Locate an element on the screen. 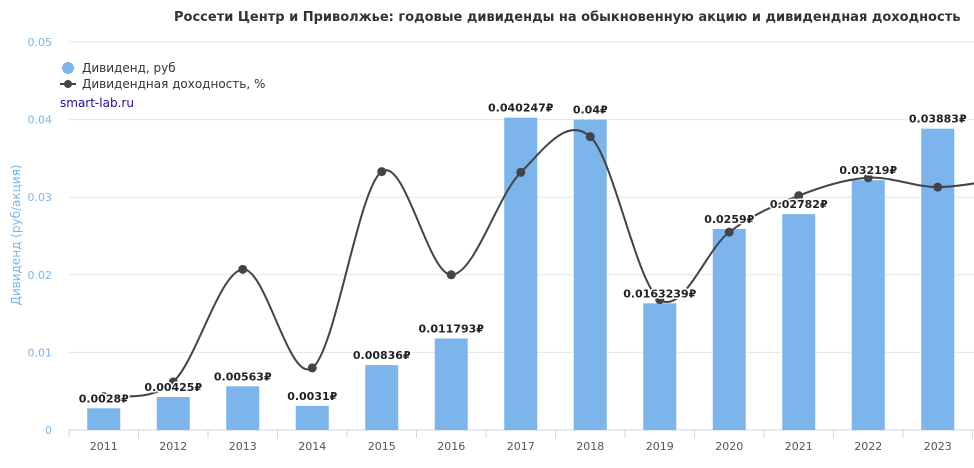 The image size is (974, 468). x-tick-label: 2015 is located at coordinates (382, 446).